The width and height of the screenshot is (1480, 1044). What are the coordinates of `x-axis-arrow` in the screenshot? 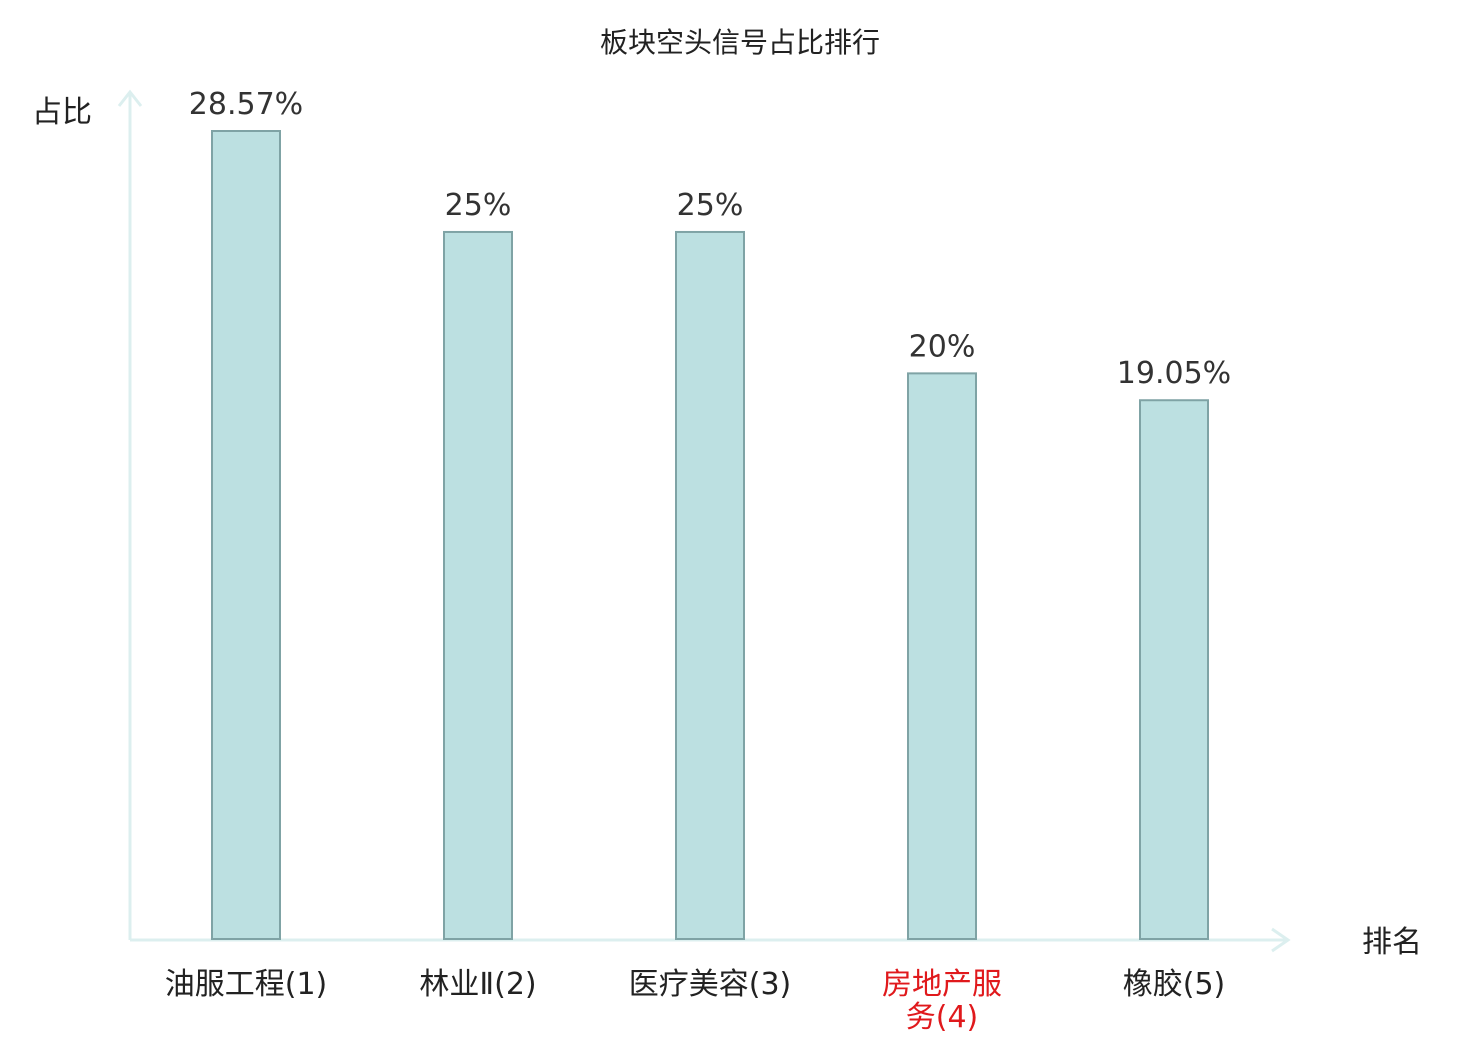 It's located at (1281, 940).